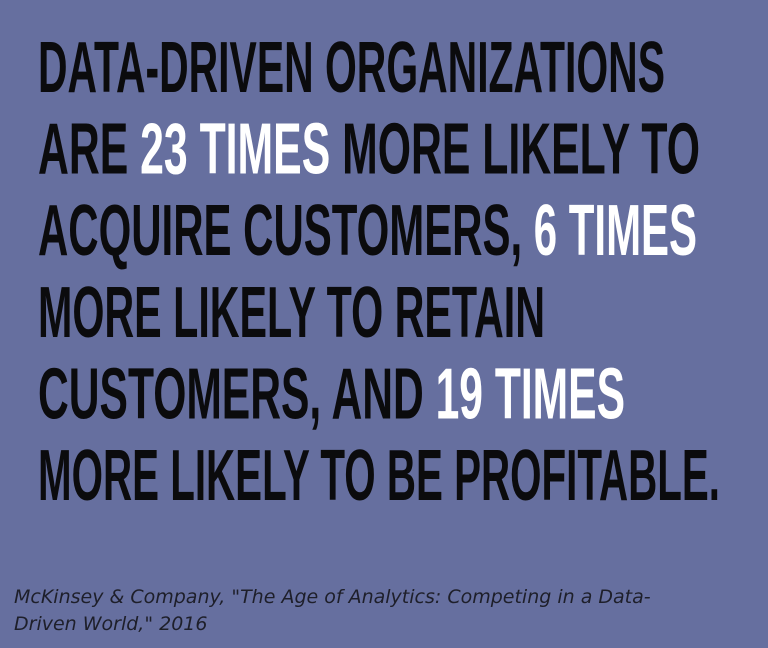 The height and width of the screenshot is (648, 768). Describe the element at coordinates (89, 150) in the screenshot. I see `quote-text: ARE` at that location.